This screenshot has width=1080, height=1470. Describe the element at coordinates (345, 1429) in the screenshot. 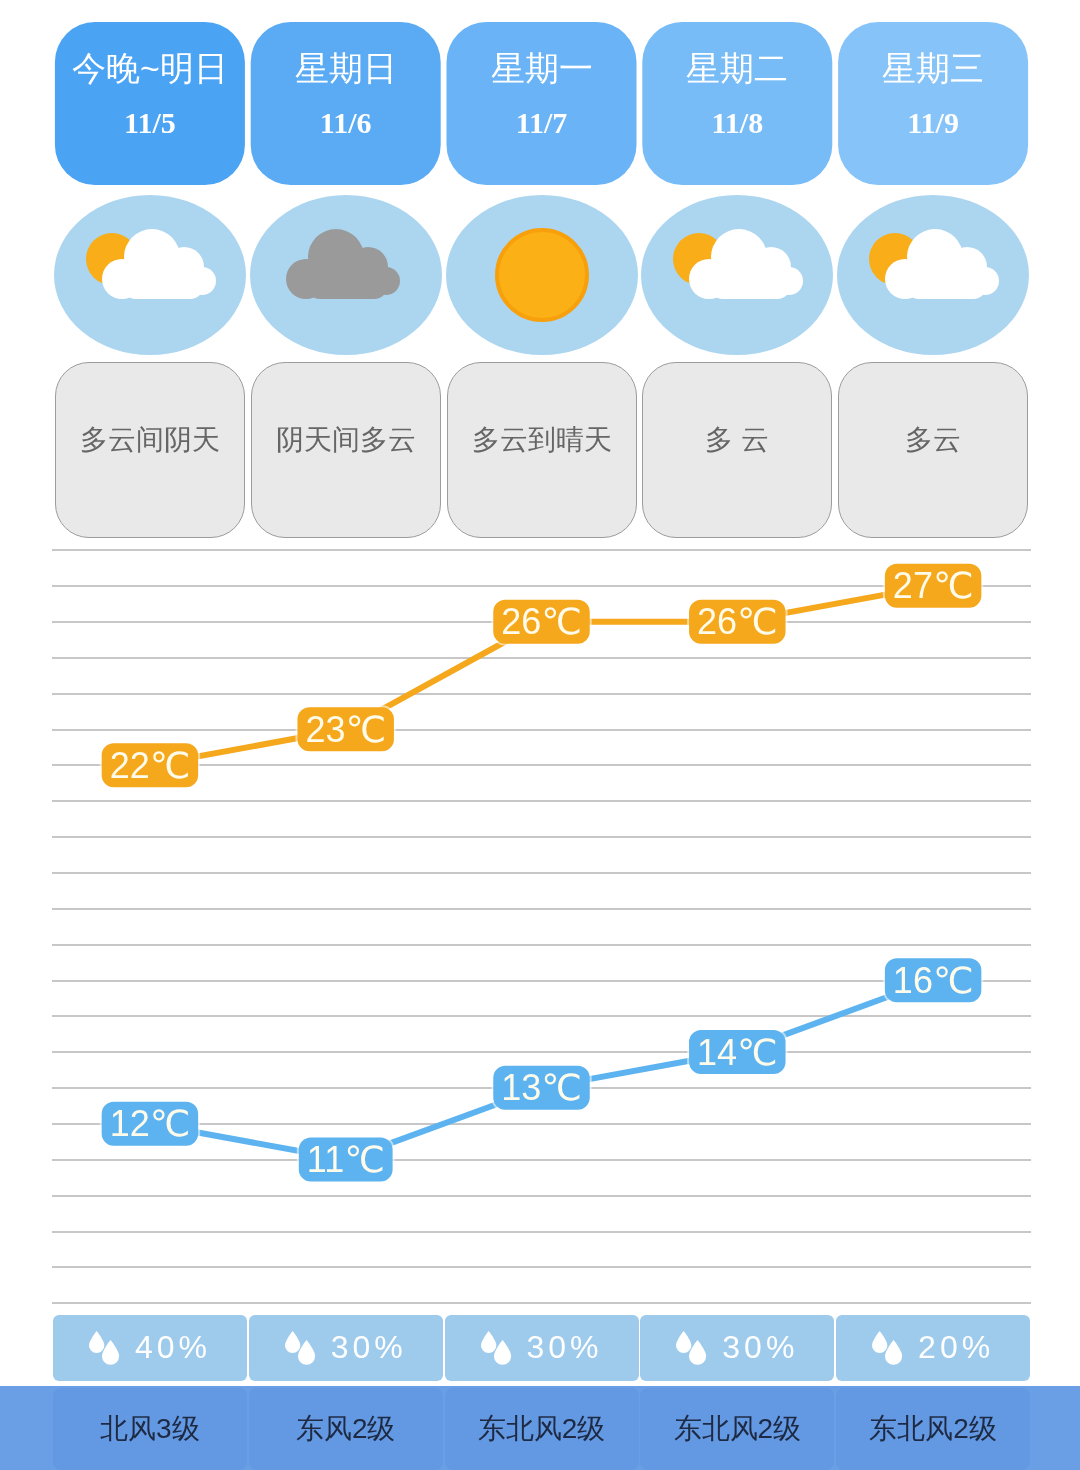

I see `text: 东风2级` at that location.